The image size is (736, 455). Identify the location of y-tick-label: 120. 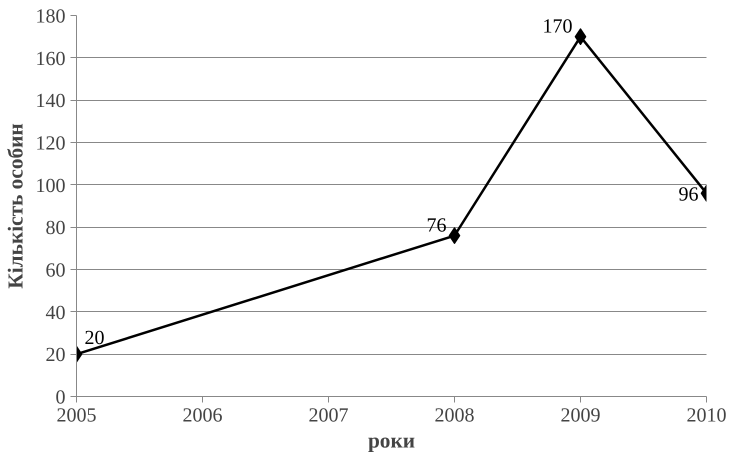
(51, 143).